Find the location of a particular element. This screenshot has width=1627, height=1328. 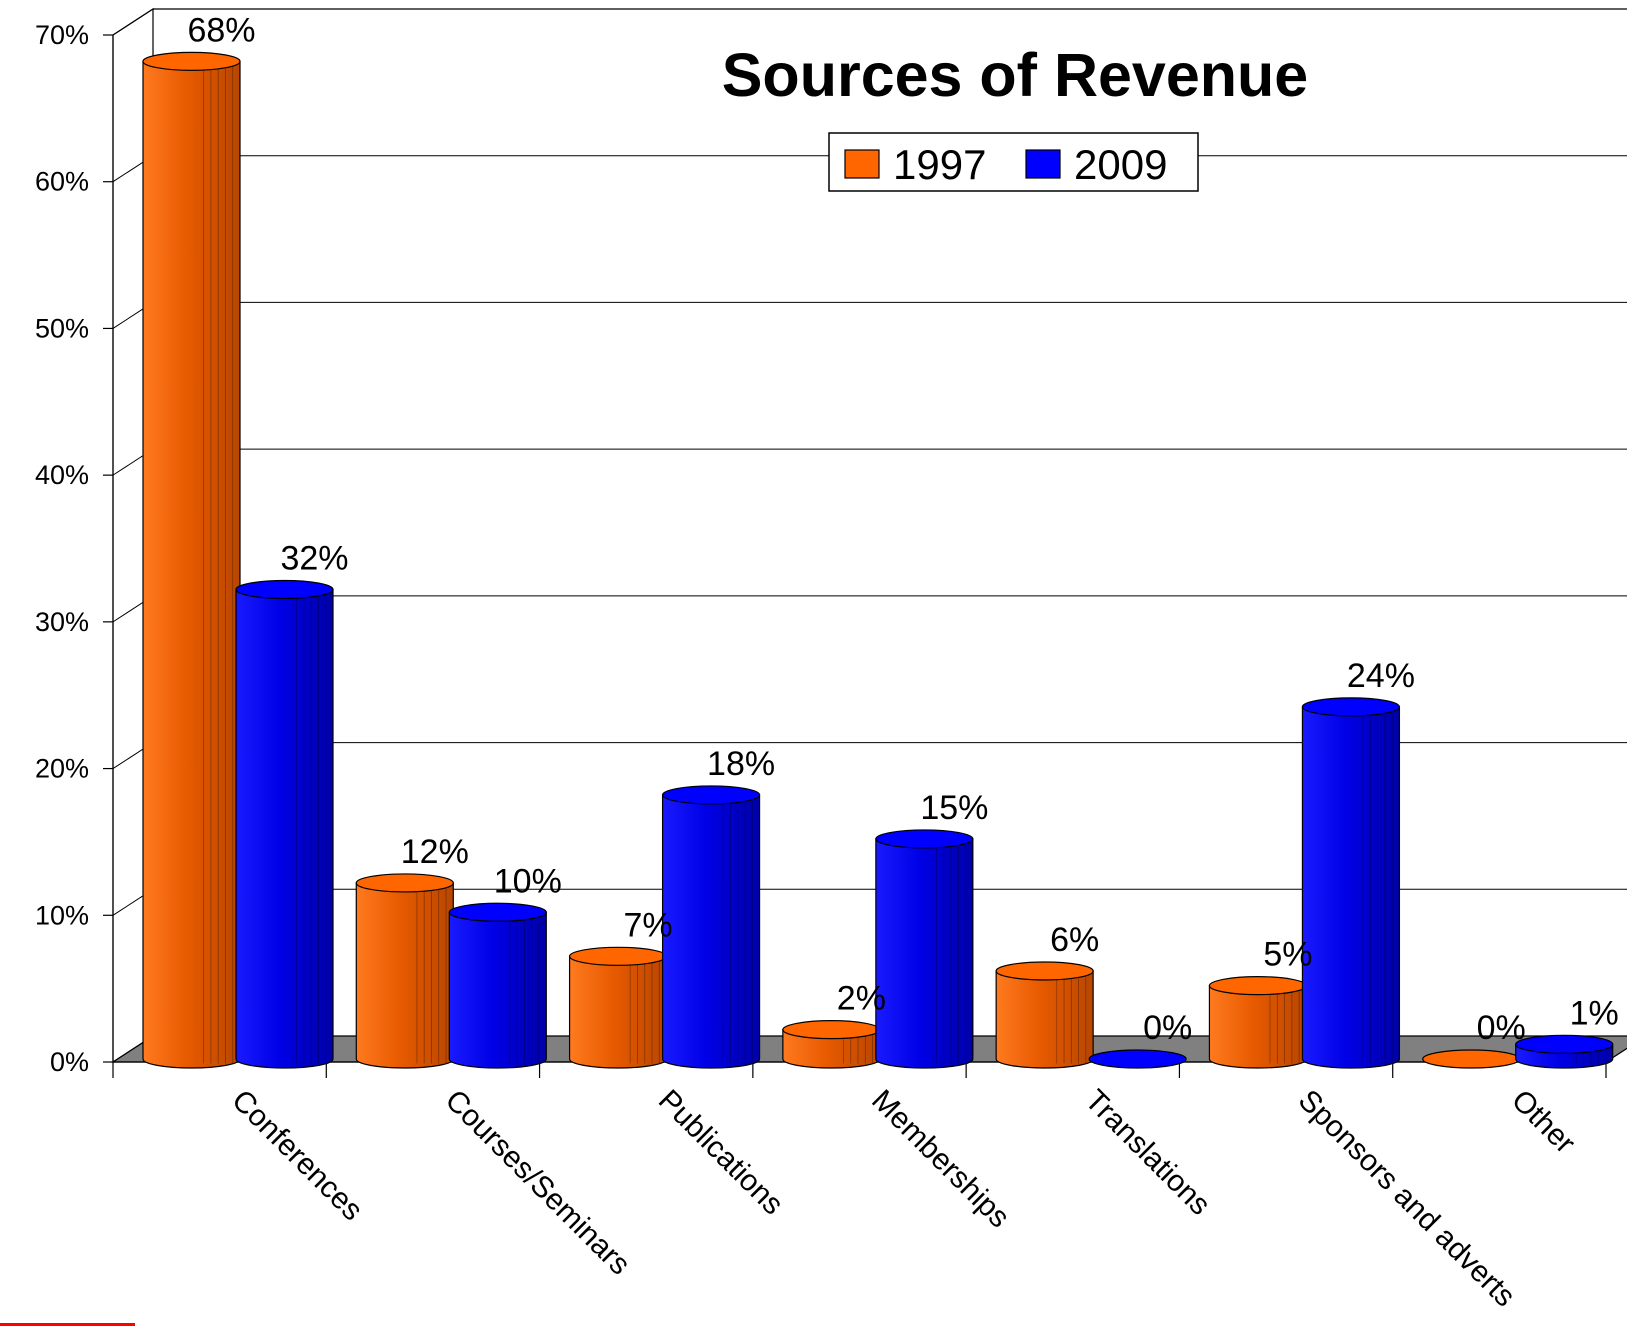

x-tick-label: Translations is located at coordinates (1148, 1153).